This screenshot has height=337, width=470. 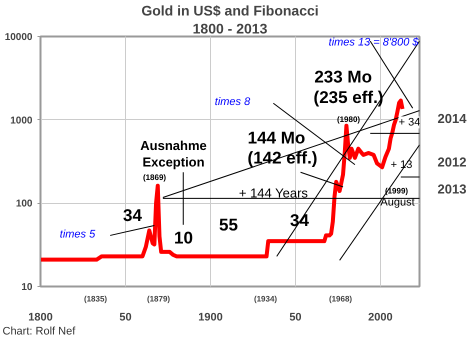 What do you see at coordinates (21, 120) in the screenshot?
I see `y-tick-label: 1000` at bounding box center [21, 120].